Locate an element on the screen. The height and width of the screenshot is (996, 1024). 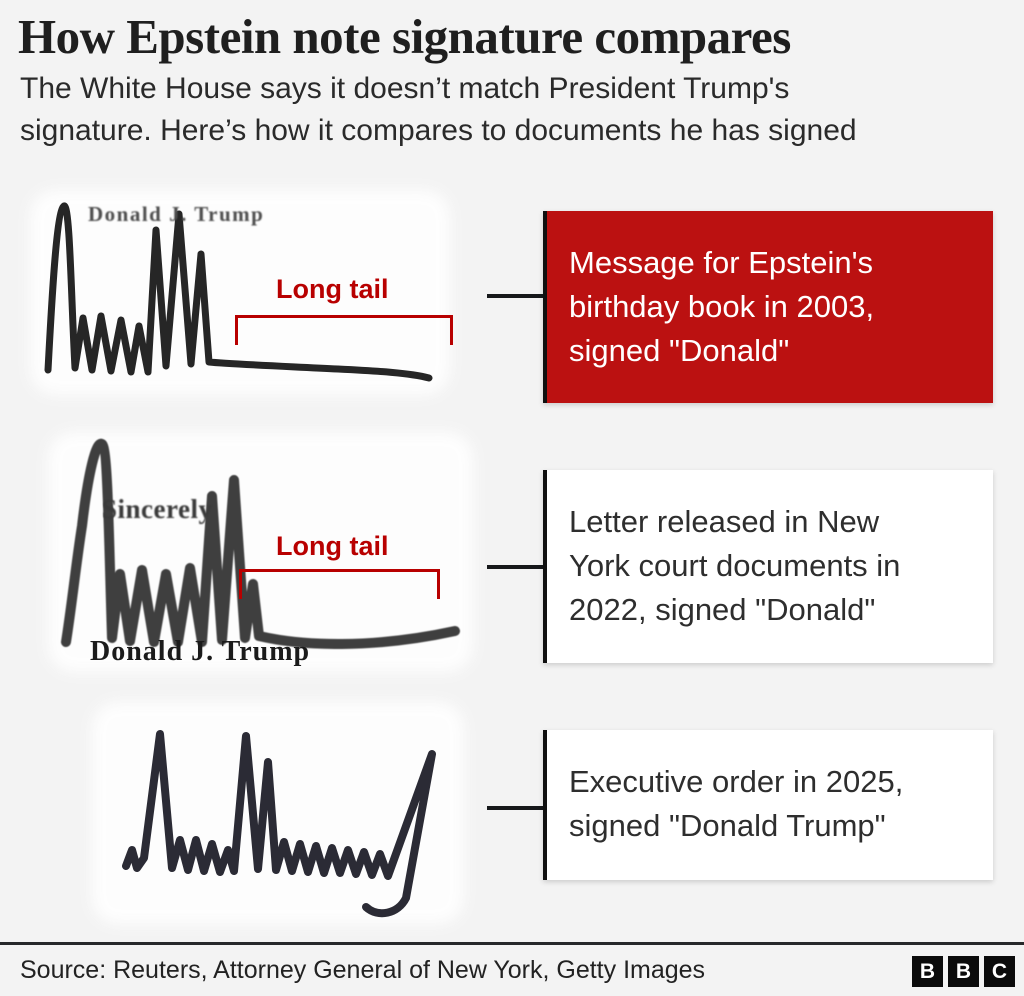
note-line: Executive order in 2025, is located at coordinates (736, 781).